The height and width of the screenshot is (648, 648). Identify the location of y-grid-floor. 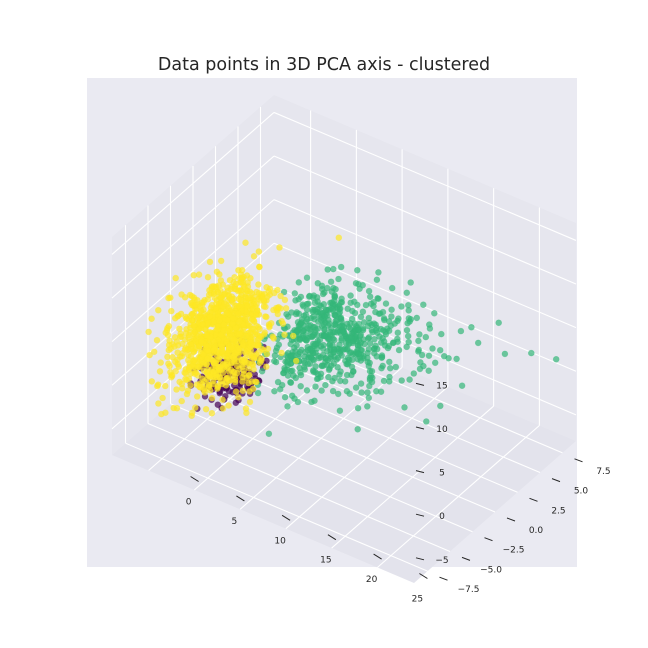
(276, 507).